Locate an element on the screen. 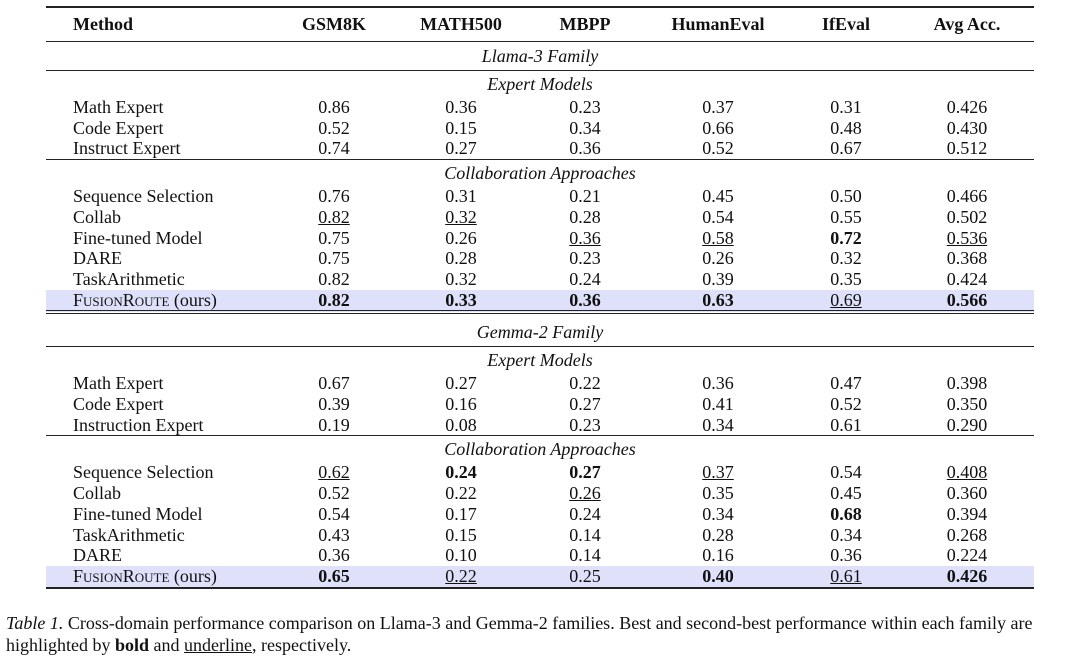 This screenshot has width=1080, height=660. value-cell-ifeval: 0.52 is located at coordinates (846, 404).